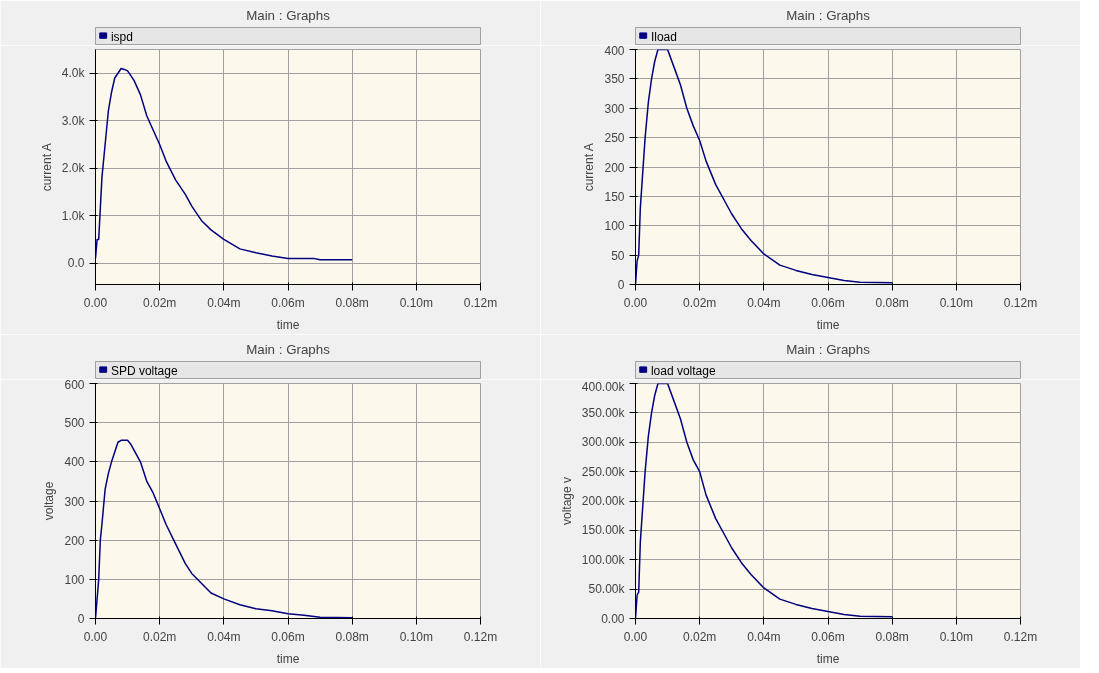 The width and height of the screenshot is (1099, 673). What do you see at coordinates (603, 501) in the screenshot?
I see `y-tick-label: 200.00k` at bounding box center [603, 501].